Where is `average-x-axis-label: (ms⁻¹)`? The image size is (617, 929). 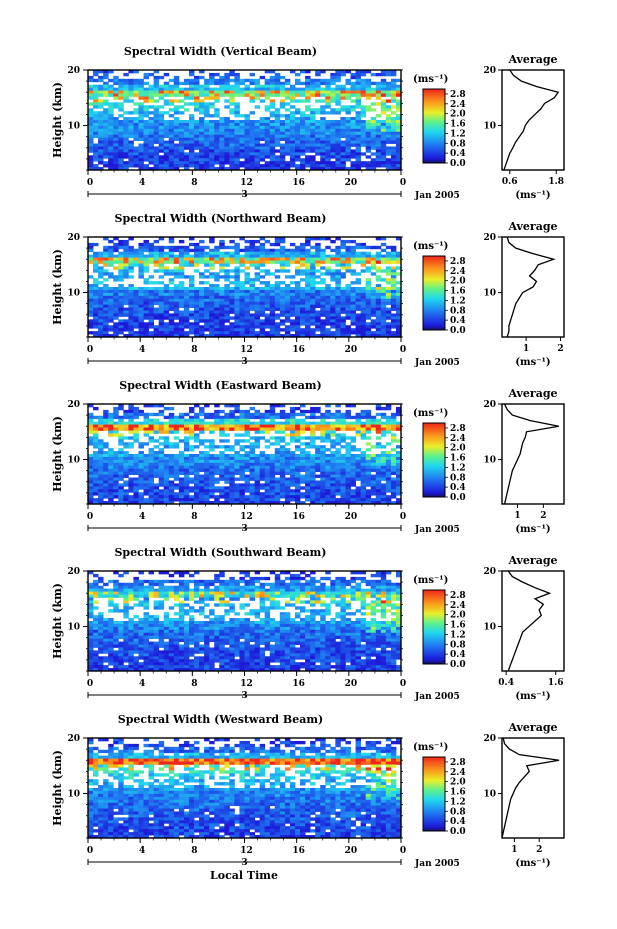
average-x-axis-label: (ms⁻¹) is located at coordinates (532, 195).